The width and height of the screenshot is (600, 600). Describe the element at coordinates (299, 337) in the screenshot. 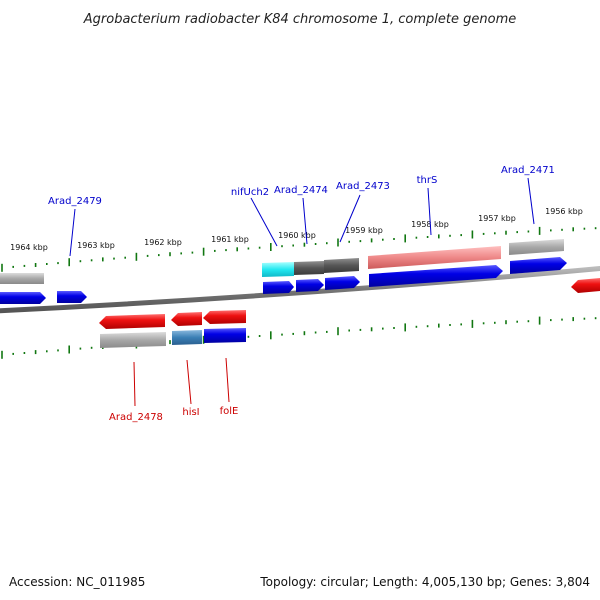

I see `lower-tick-row` at that location.